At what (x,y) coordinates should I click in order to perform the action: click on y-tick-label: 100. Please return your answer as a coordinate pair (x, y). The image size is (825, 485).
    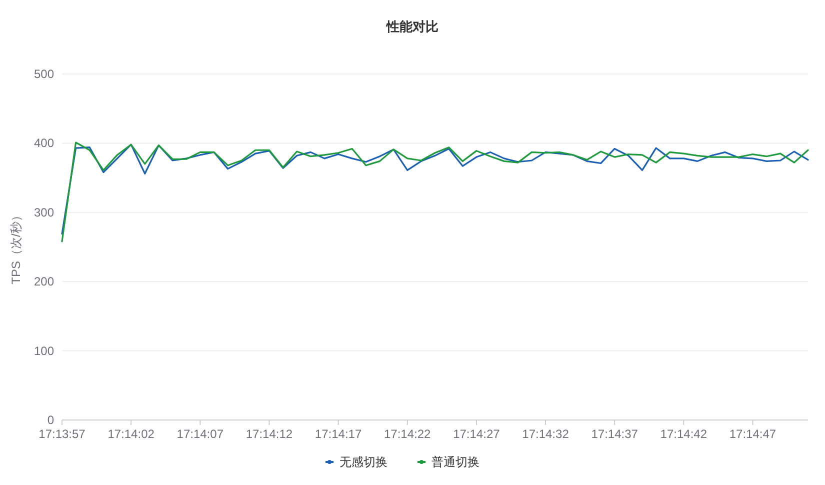
    Looking at the image, I should click on (44, 351).